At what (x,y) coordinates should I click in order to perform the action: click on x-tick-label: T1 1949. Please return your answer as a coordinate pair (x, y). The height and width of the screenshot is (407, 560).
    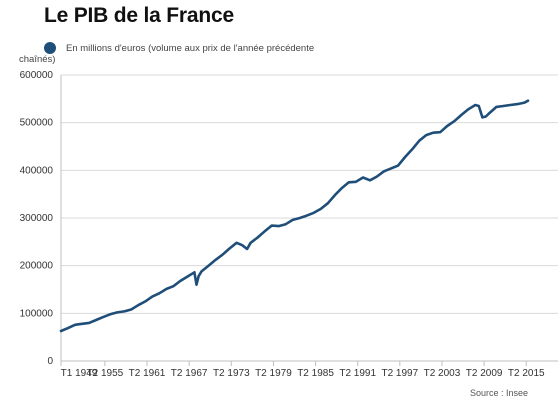
    Looking at the image, I should click on (79, 373).